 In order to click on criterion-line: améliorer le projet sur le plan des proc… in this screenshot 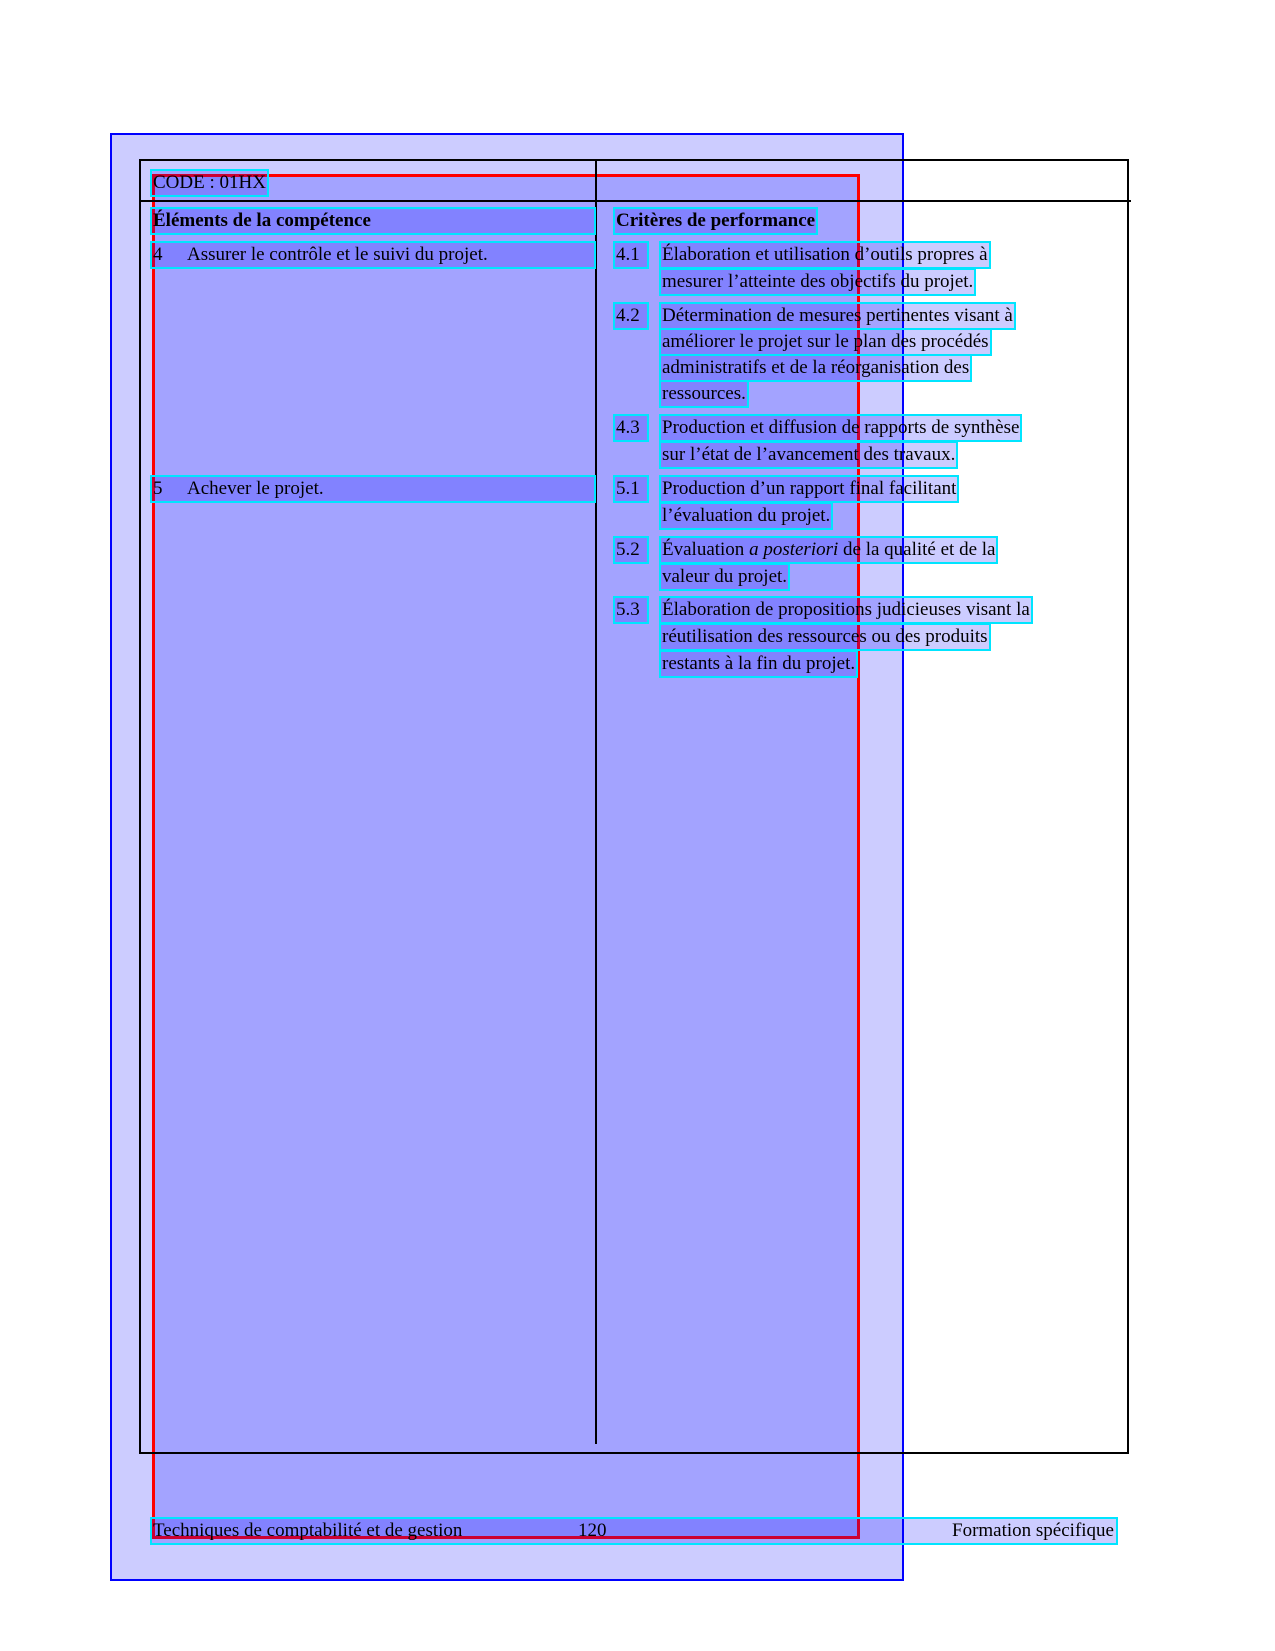, I will do `click(825, 342)`.